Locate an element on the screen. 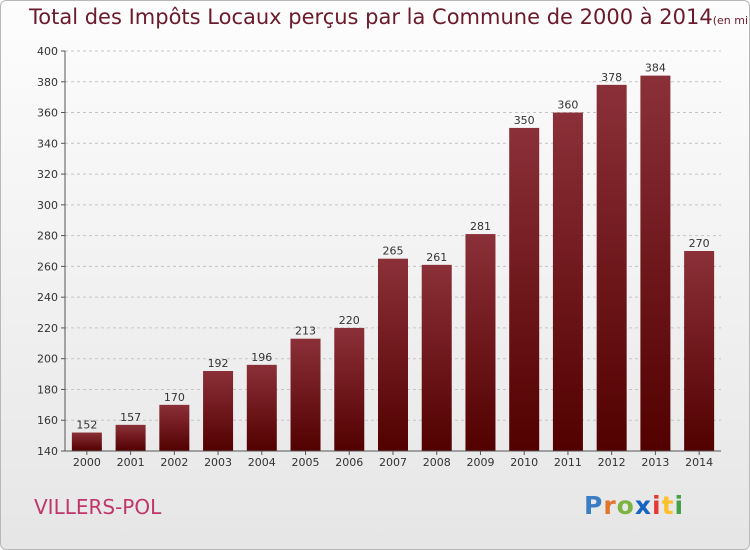 The image size is (750, 550). y-tick-label: 220 is located at coordinates (47, 328).